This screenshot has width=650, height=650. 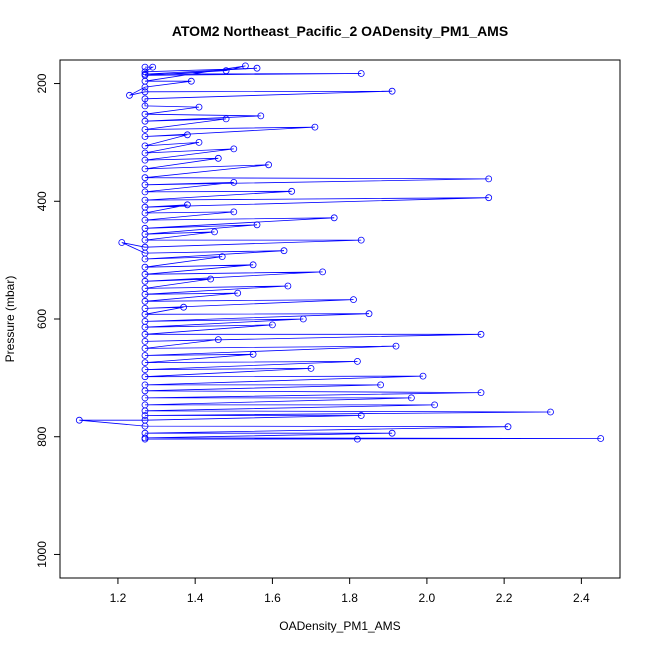 What do you see at coordinates (272, 598) in the screenshot?
I see `x-tick-label: 1.6` at bounding box center [272, 598].